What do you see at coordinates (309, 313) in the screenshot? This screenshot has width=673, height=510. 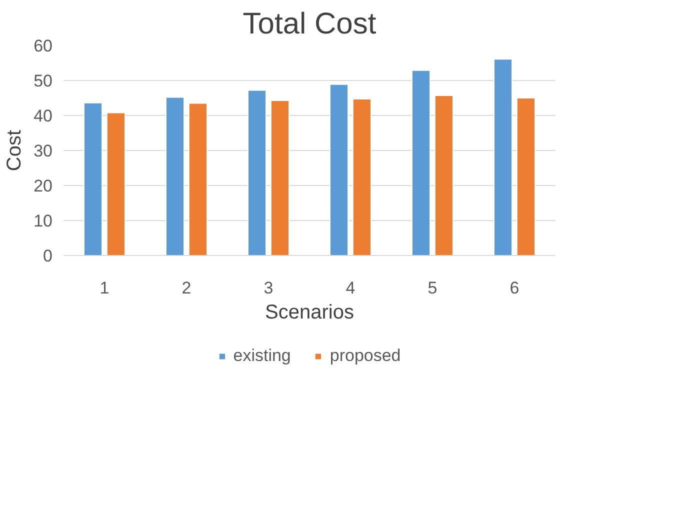 I see `x-axis-title: Scenarios` at bounding box center [309, 313].